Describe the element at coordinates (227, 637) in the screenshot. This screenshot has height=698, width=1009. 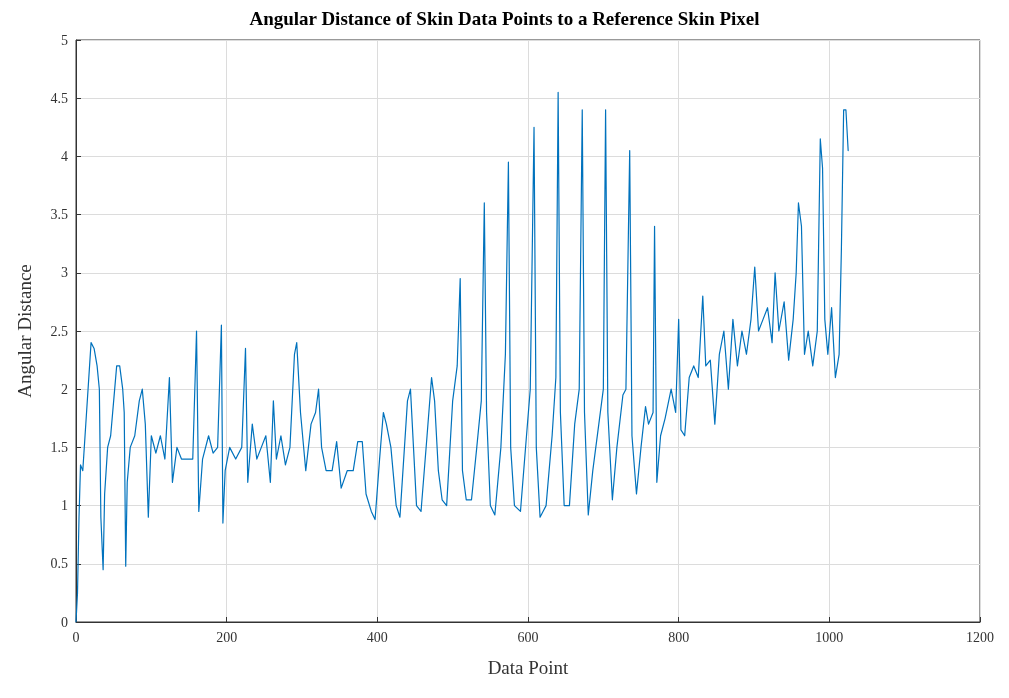
I see `x-tick-label: 200` at that location.